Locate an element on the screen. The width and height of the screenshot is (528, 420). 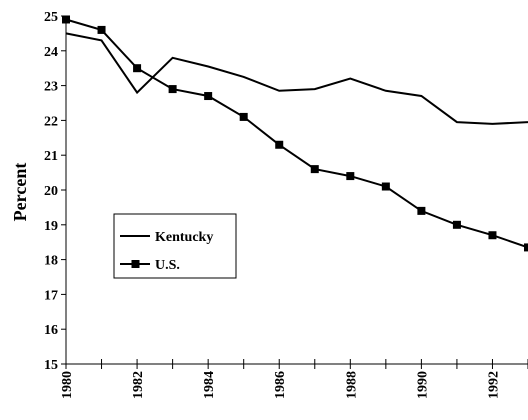
y-tick-label: 18 is located at coordinates (51, 261).